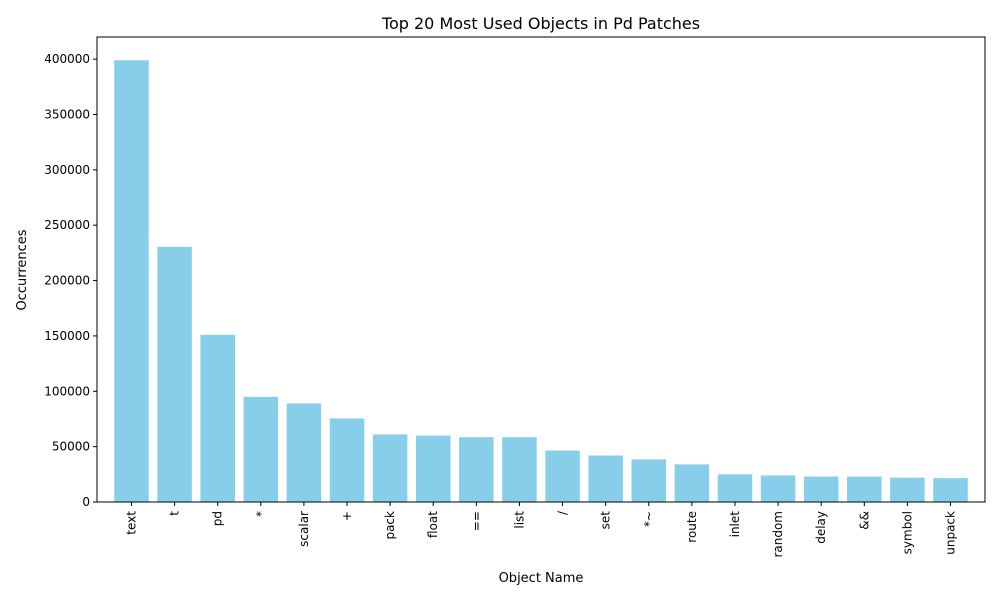 The image size is (1000, 600). What do you see at coordinates (347, 516) in the screenshot?
I see `x-tick-label-5: +` at bounding box center [347, 516].